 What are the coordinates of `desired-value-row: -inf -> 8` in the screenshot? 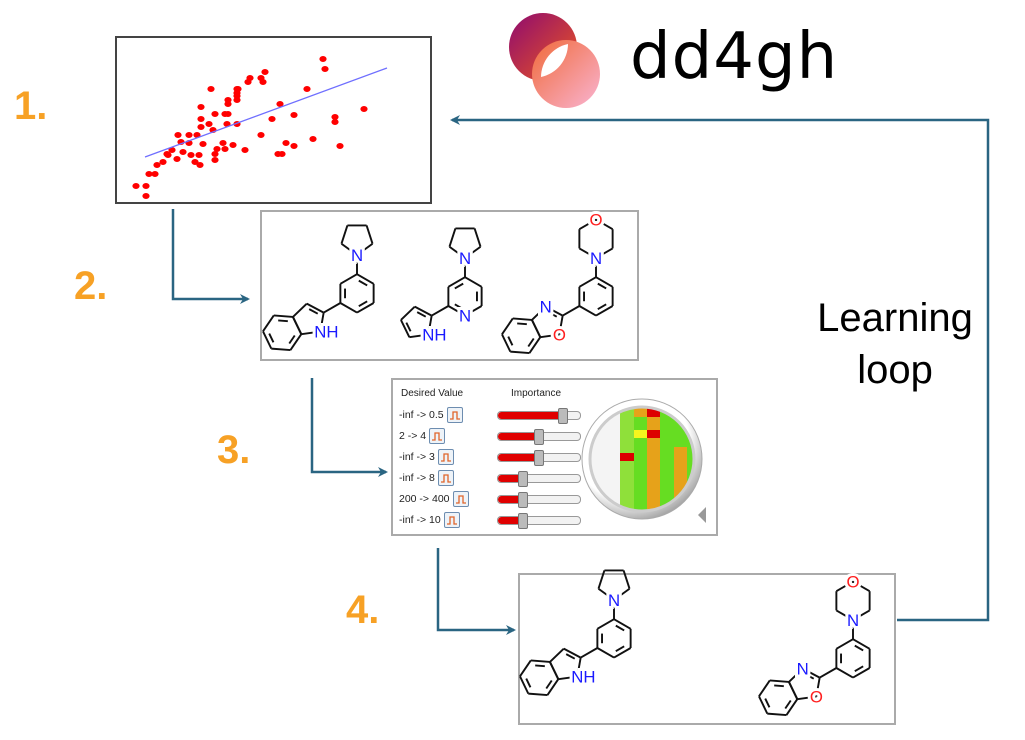 It's located at (426, 478).